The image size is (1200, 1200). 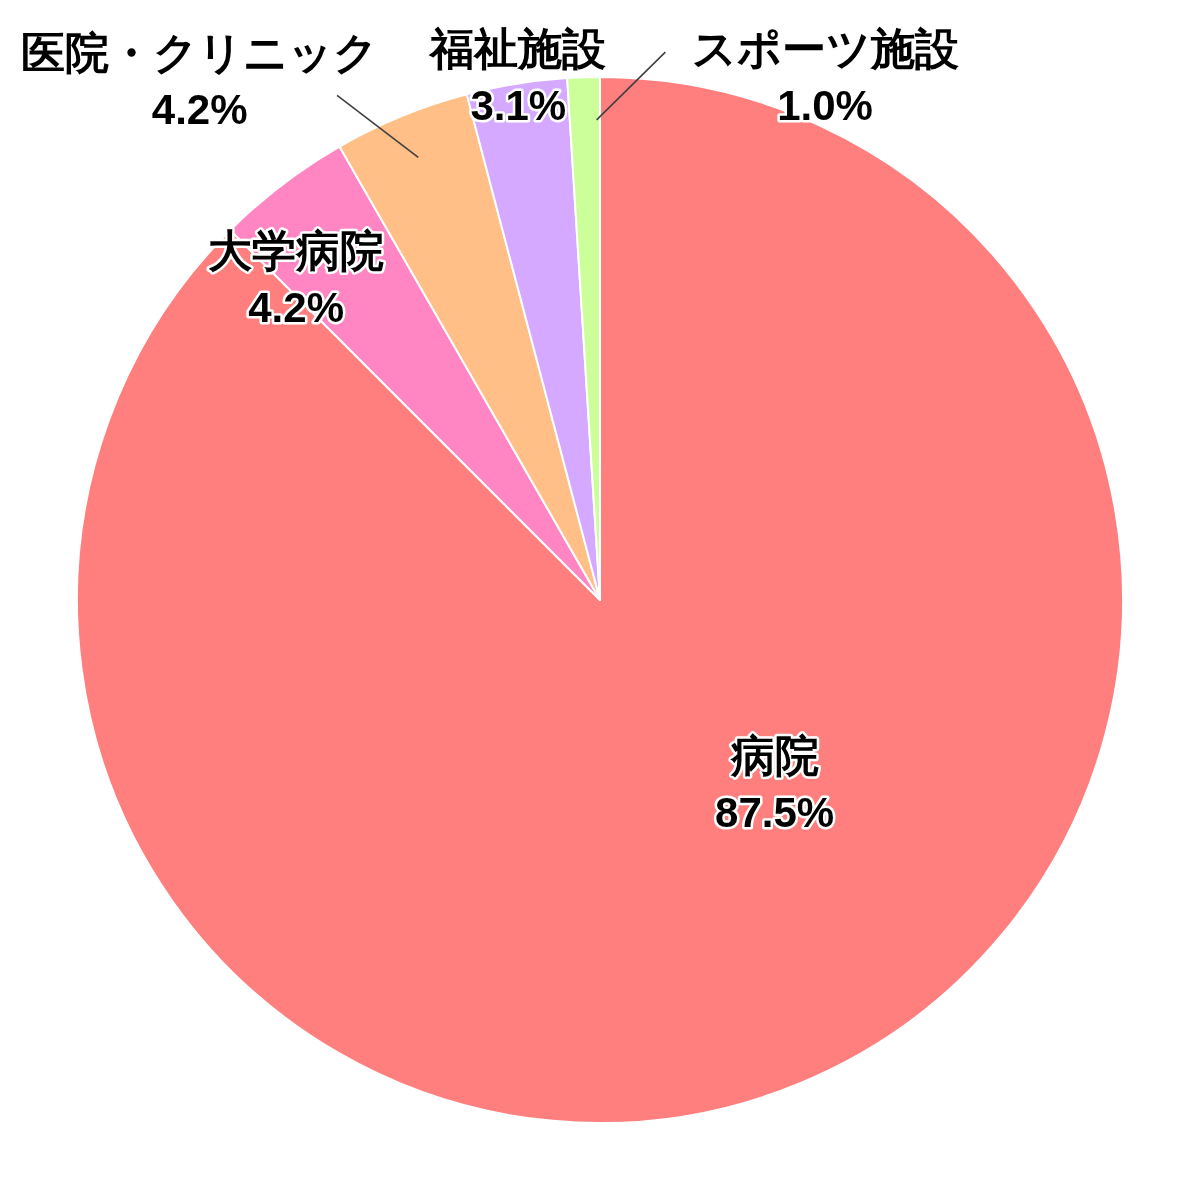 What do you see at coordinates (825, 49) in the screenshot?
I see `slice-label: スポーツ施設` at bounding box center [825, 49].